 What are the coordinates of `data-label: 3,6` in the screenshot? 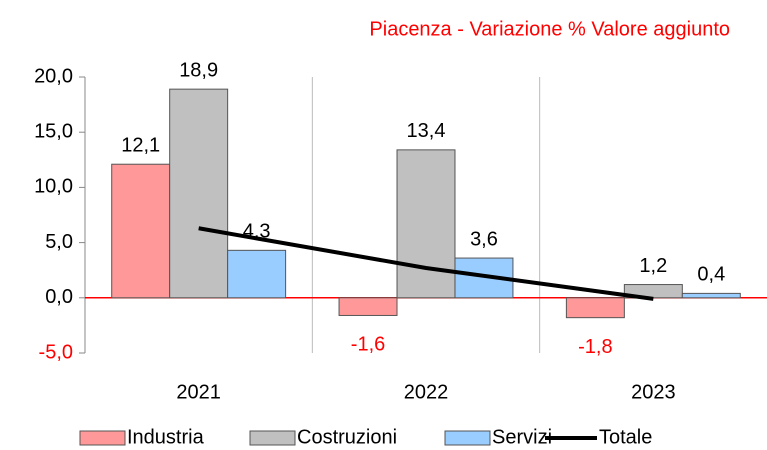 It's located at (484, 239).